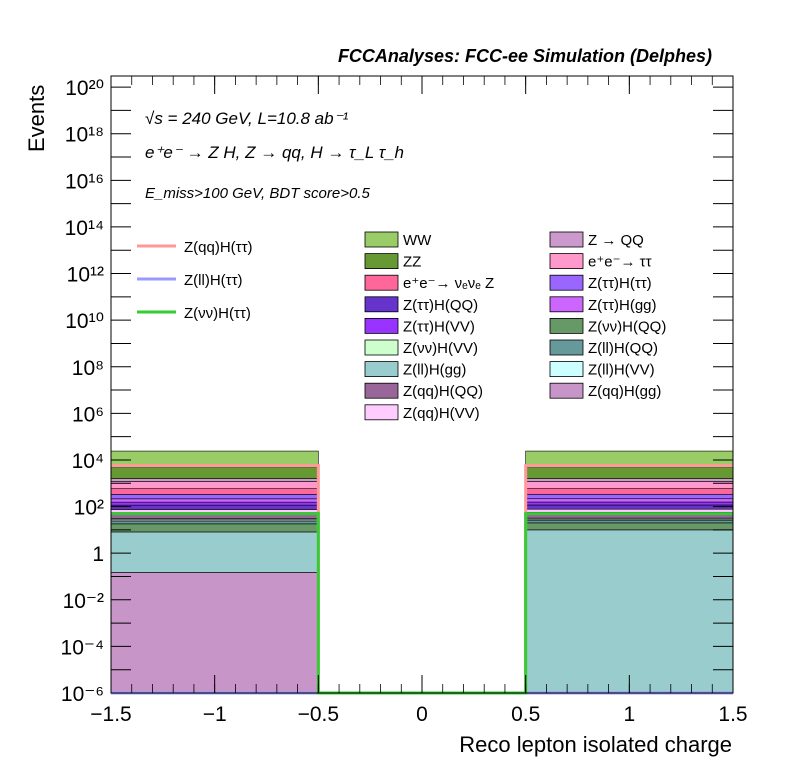 This screenshot has width=796, height=772. I want to click on legend-label: Z(ll)H(gg), so click(434, 370).